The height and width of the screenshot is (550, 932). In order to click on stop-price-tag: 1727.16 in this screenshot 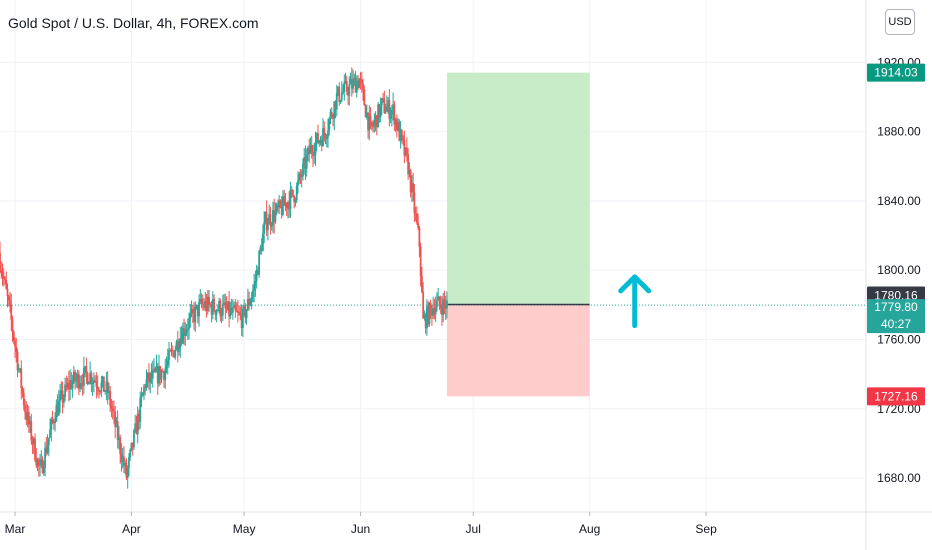, I will do `click(896, 396)`.